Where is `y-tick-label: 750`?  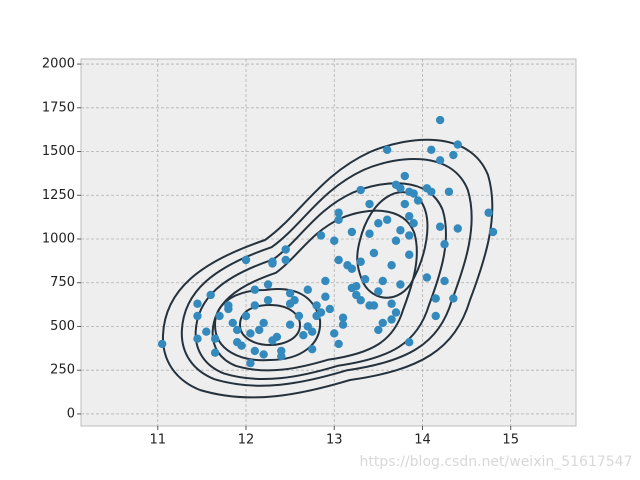
y-tick-label: 750 is located at coordinates (62, 282).